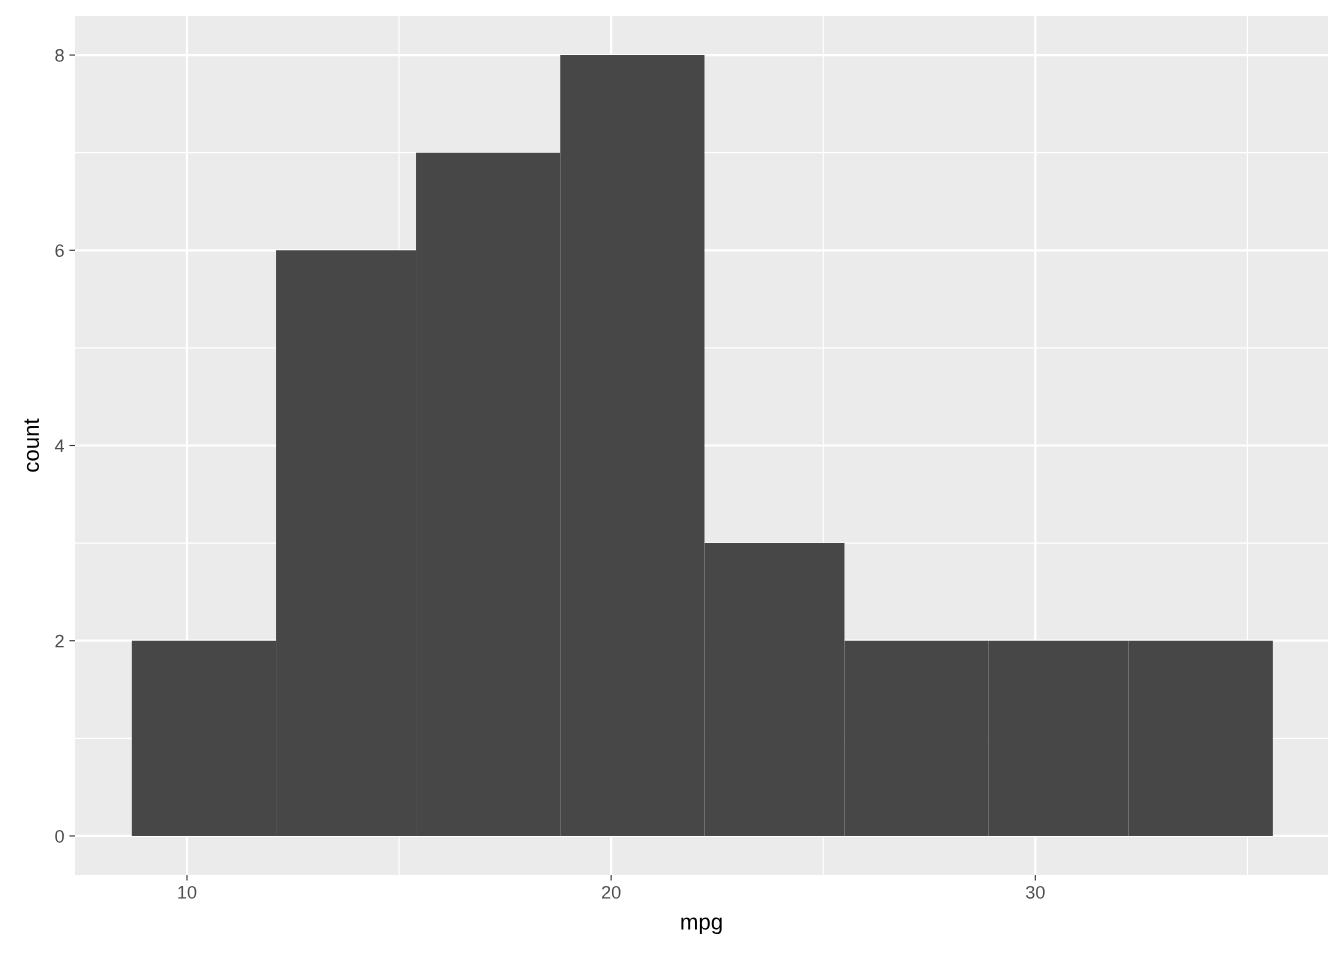 The image size is (1344, 960). Describe the element at coordinates (59, 446) in the screenshot. I see `y-tick-label: 4` at that location.